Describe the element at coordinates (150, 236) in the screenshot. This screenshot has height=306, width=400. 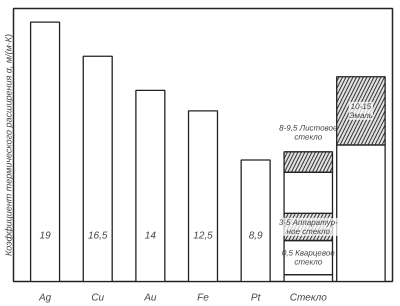
I see `data-label: 14` at that location.